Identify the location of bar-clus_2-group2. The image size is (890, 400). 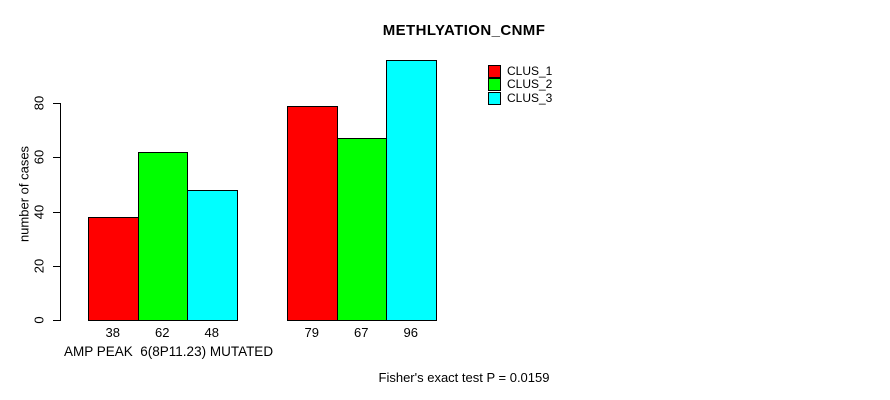
(361, 229).